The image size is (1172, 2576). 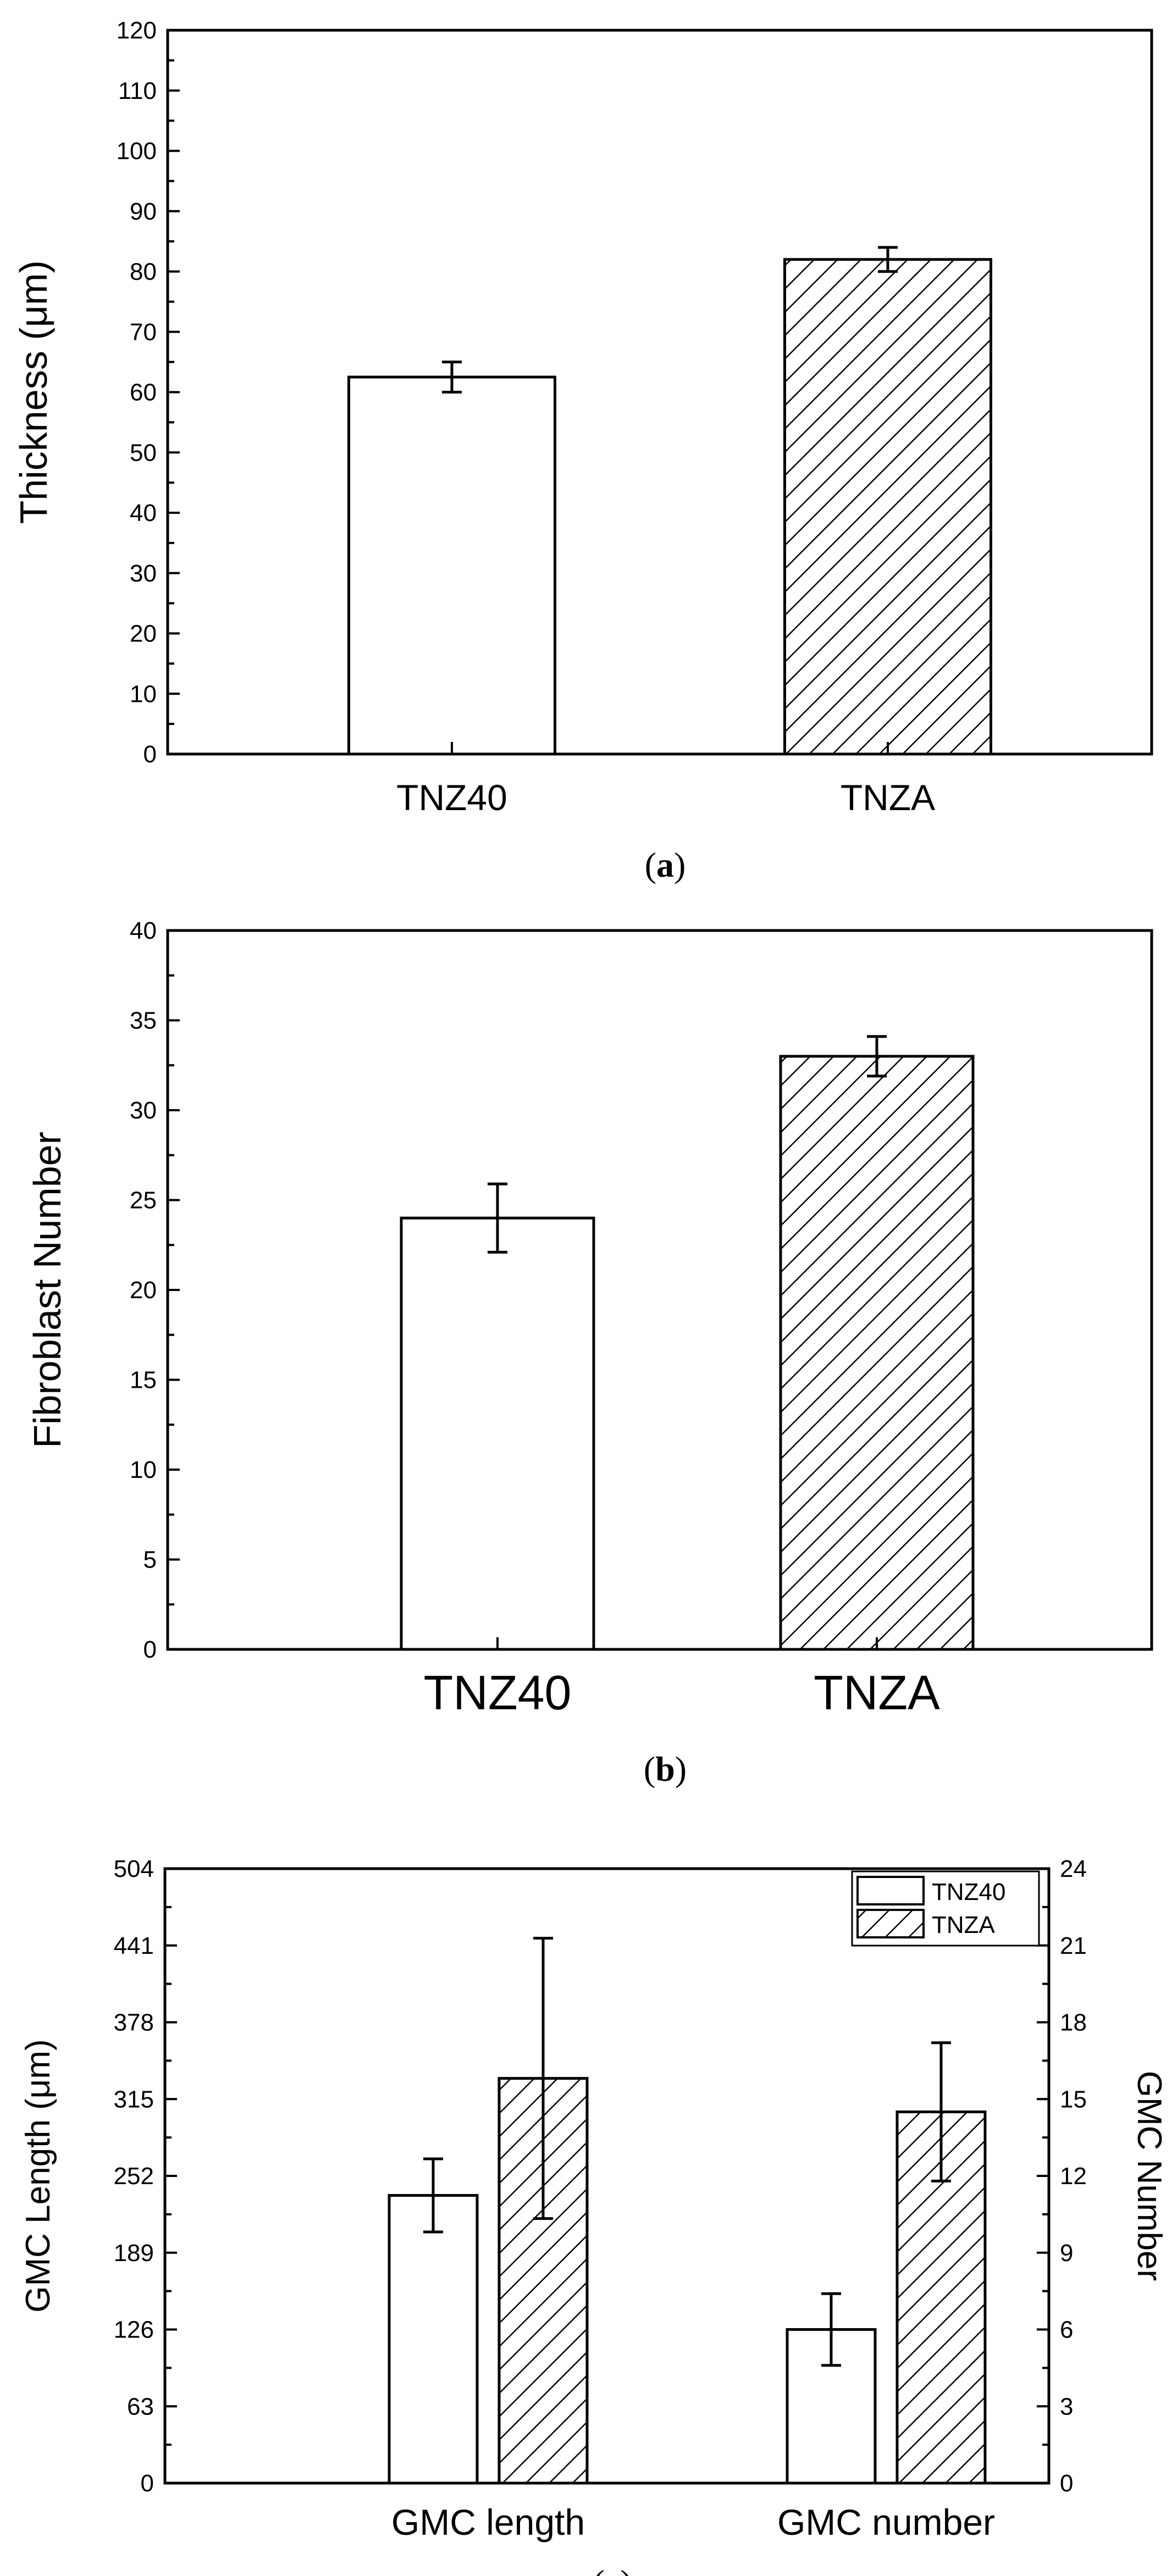 I want to click on y2-tick-label: 6, so click(x=1066, y=2330).